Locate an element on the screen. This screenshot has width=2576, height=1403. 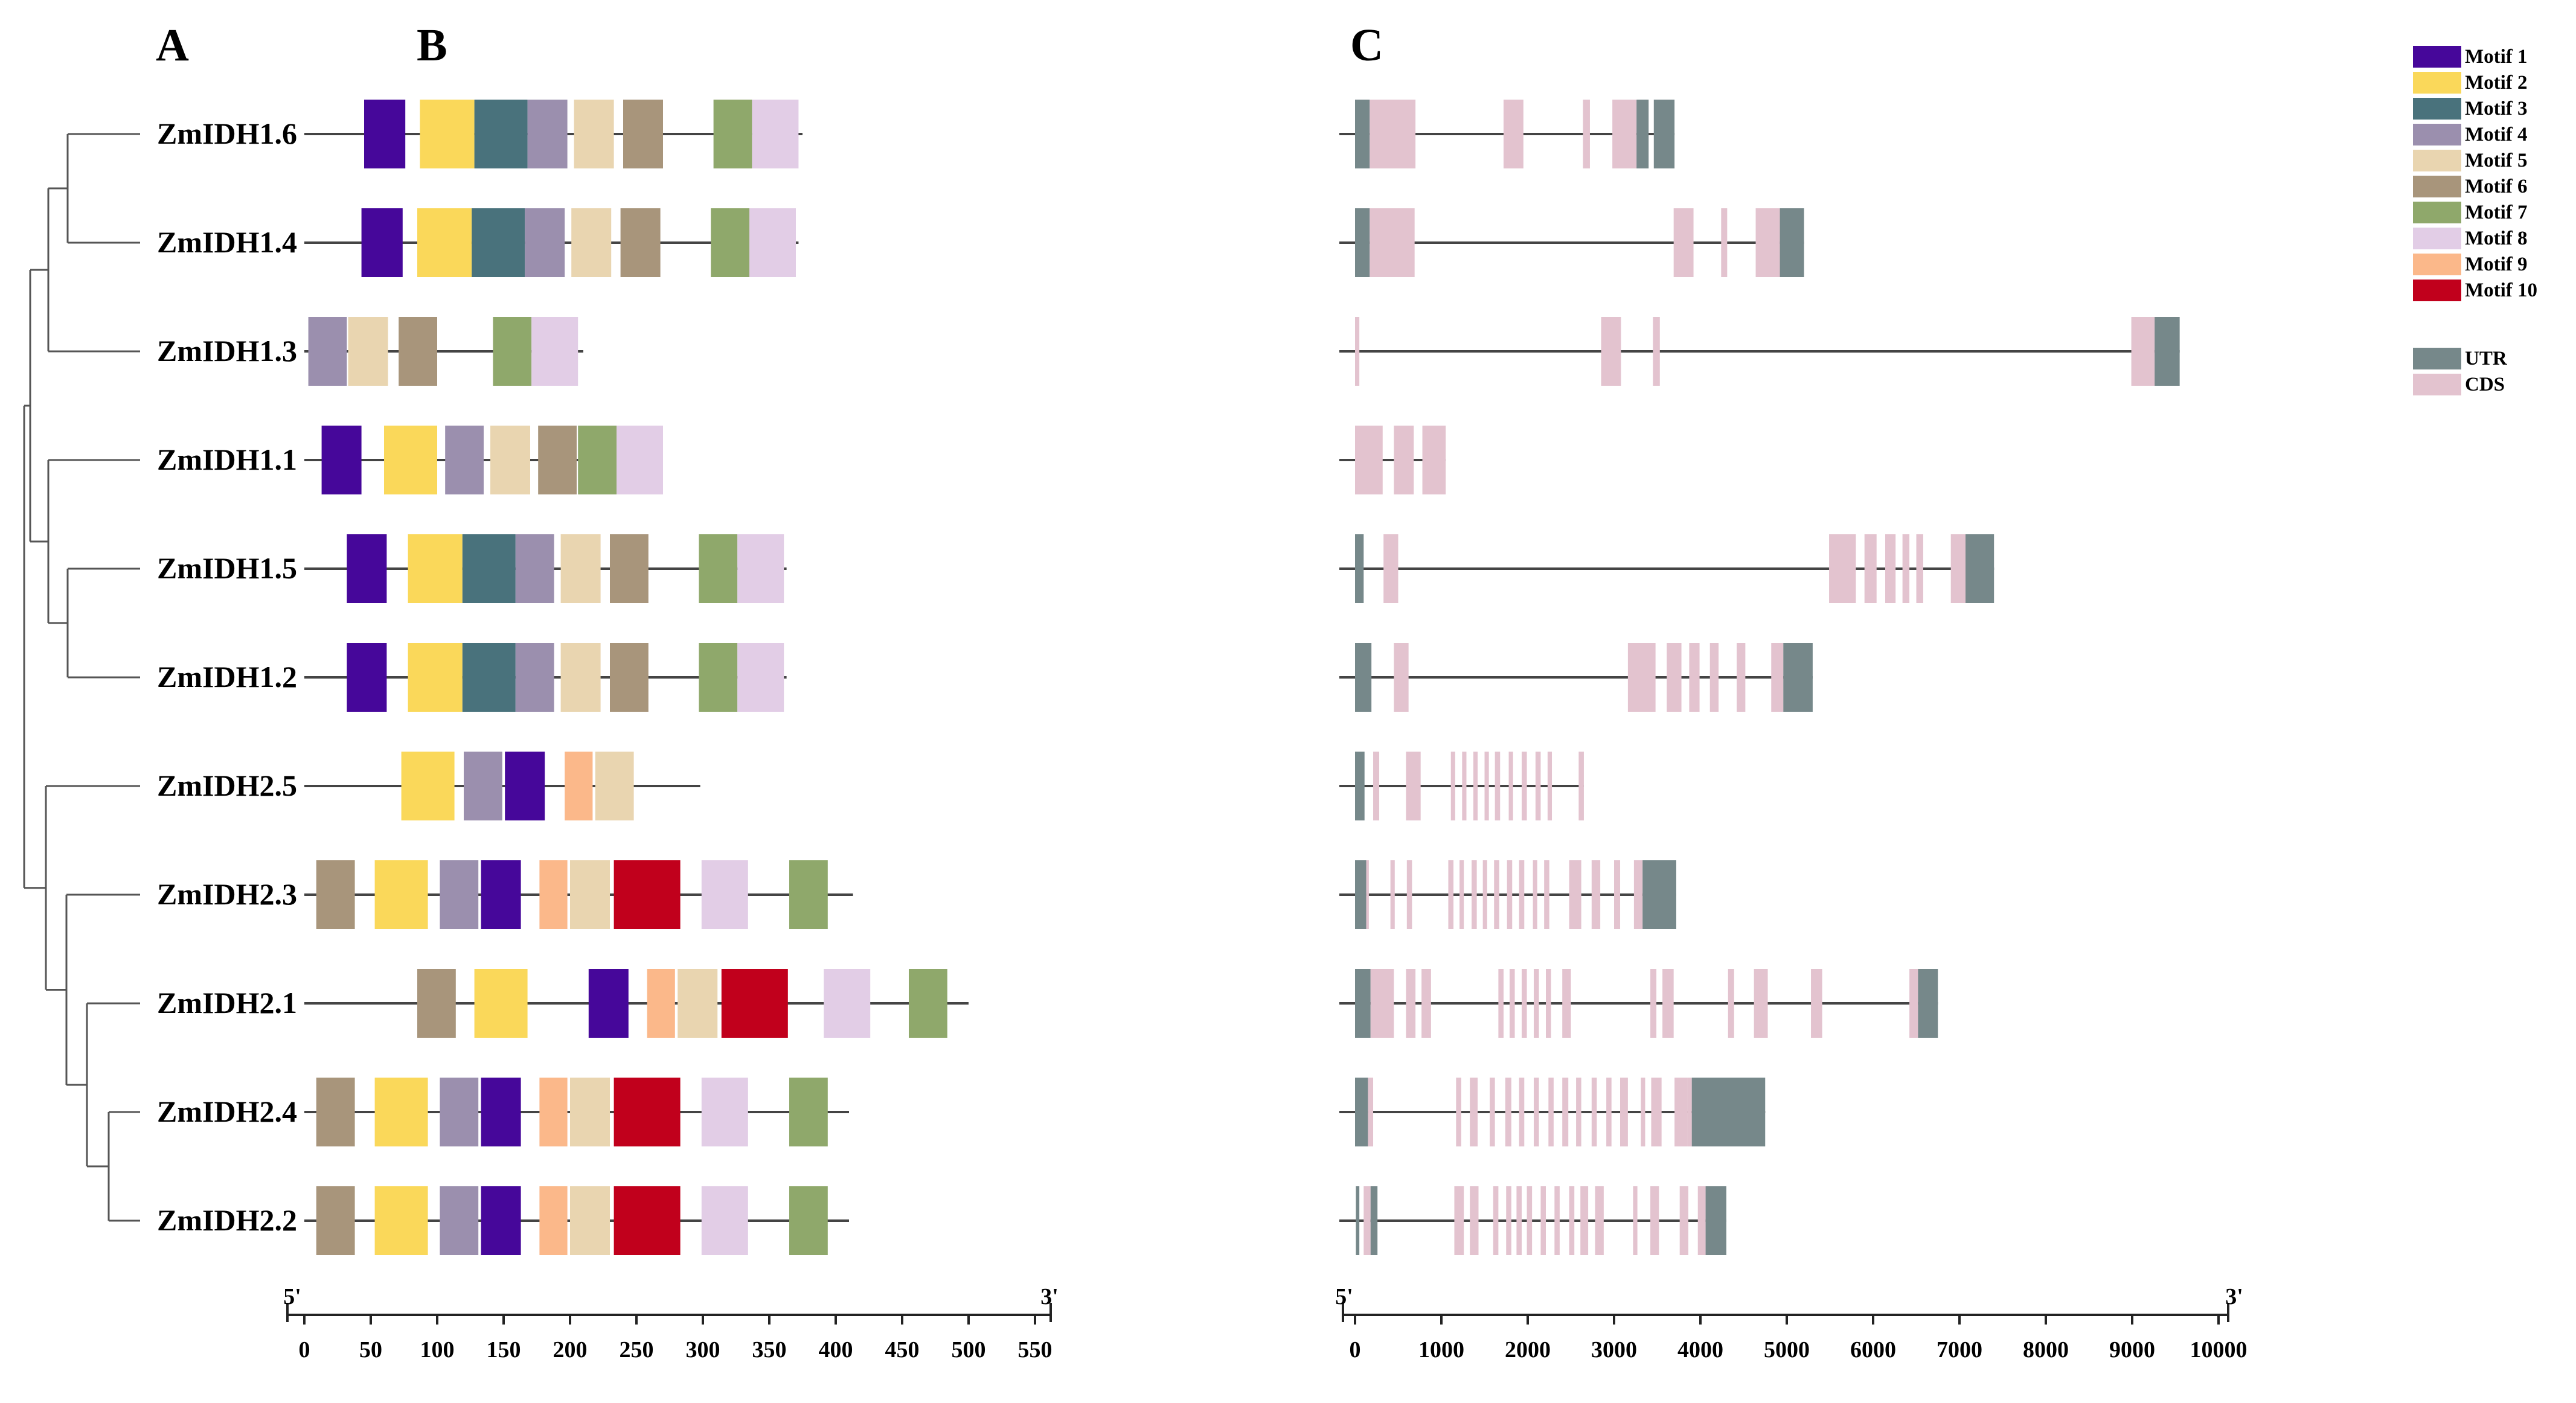
legend-label: Motif 4 is located at coordinates (2496, 134).